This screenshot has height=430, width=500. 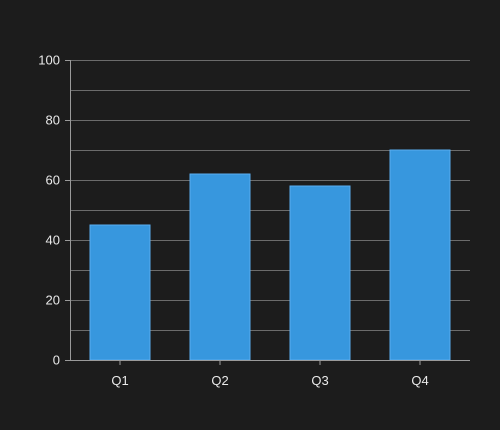 What do you see at coordinates (319, 380) in the screenshot?
I see `x-tick-label-q3: Q3` at bounding box center [319, 380].